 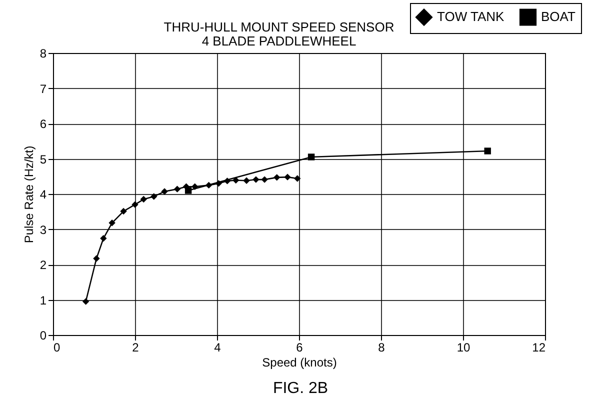 I want to click on x-tick-label: 10, so click(x=463, y=347).